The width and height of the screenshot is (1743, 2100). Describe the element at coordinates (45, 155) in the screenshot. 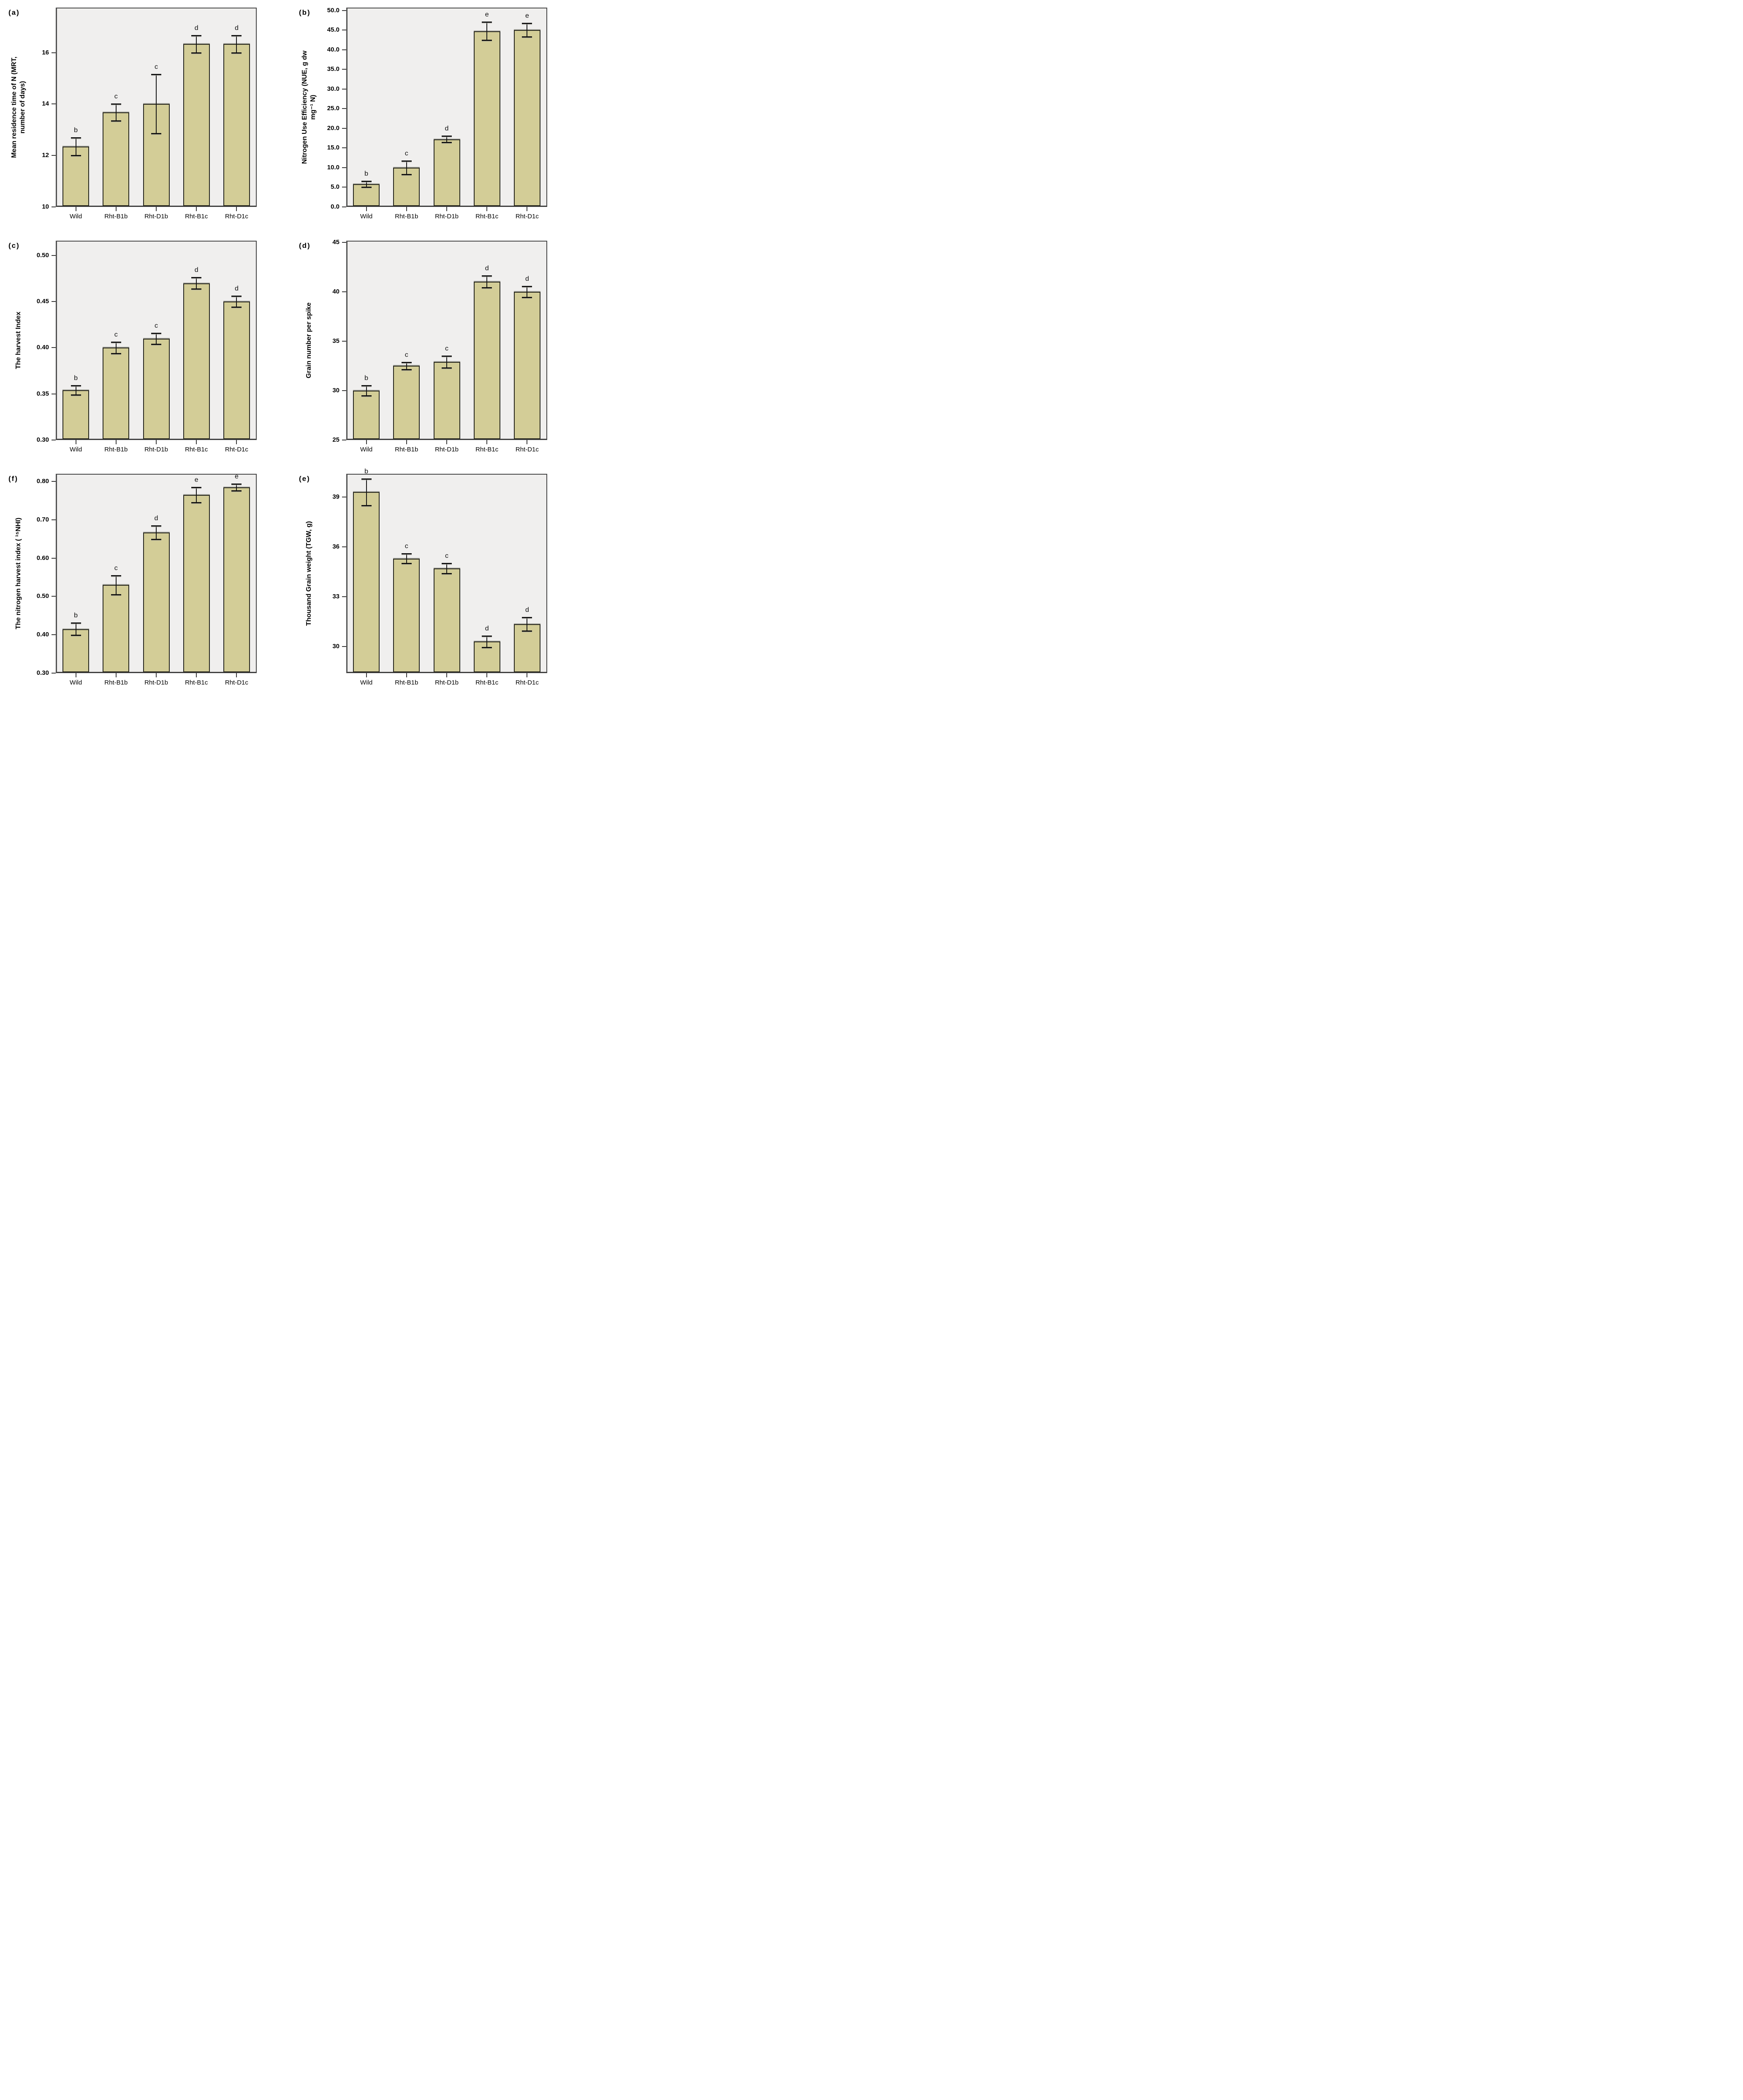

I see `y-tick-label: 12` at that location.